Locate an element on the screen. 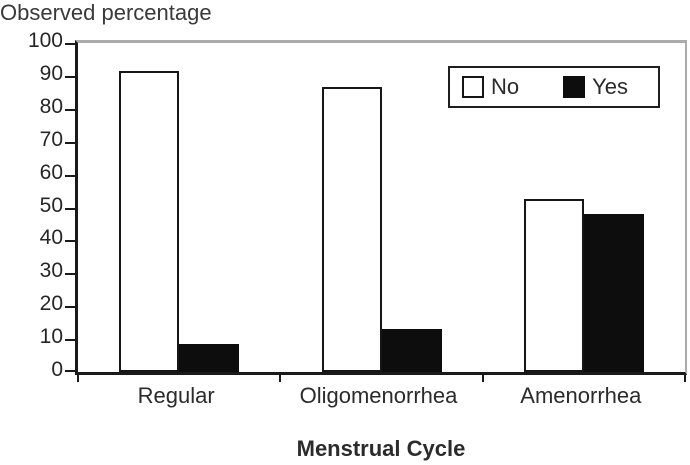 Image resolution: width=690 pixels, height=465 pixels. legend-item-yes: Yes is located at coordinates (595, 87).